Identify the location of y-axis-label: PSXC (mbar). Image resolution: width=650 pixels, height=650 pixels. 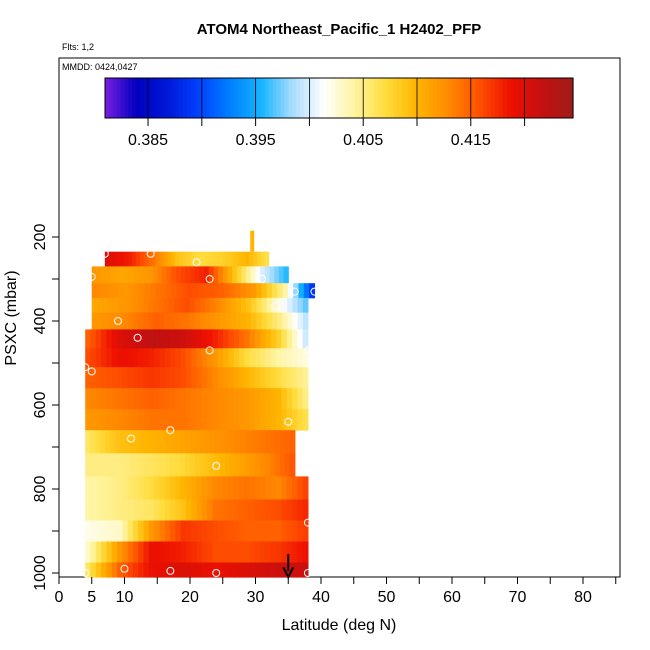
(11, 317).